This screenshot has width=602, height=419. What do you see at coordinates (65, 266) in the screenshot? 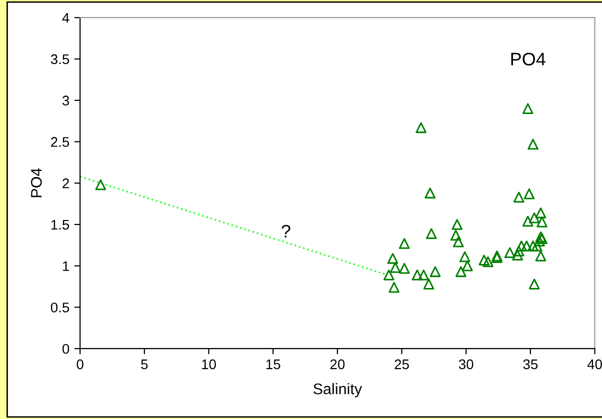
I see `y-tick-label: 1` at bounding box center [65, 266].